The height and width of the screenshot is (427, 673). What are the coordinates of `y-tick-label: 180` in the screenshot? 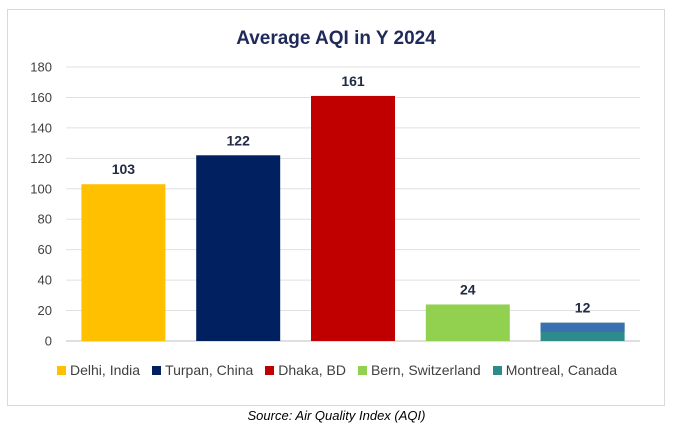 It's located at (41, 67).